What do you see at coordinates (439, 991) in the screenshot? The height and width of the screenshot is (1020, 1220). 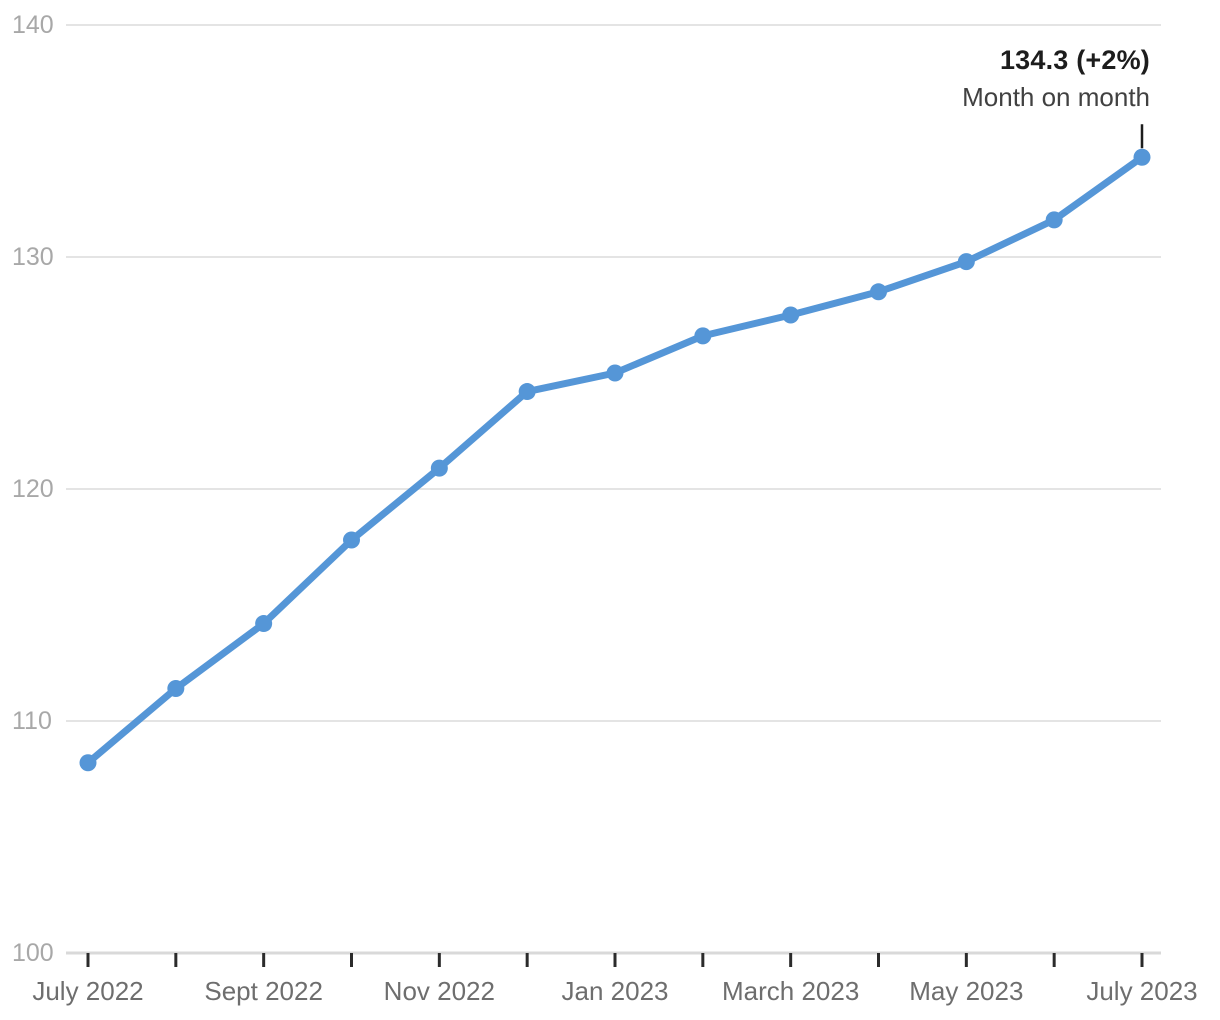 I see `x-axis-label: Nov 2022` at bounding box center [439, 991].